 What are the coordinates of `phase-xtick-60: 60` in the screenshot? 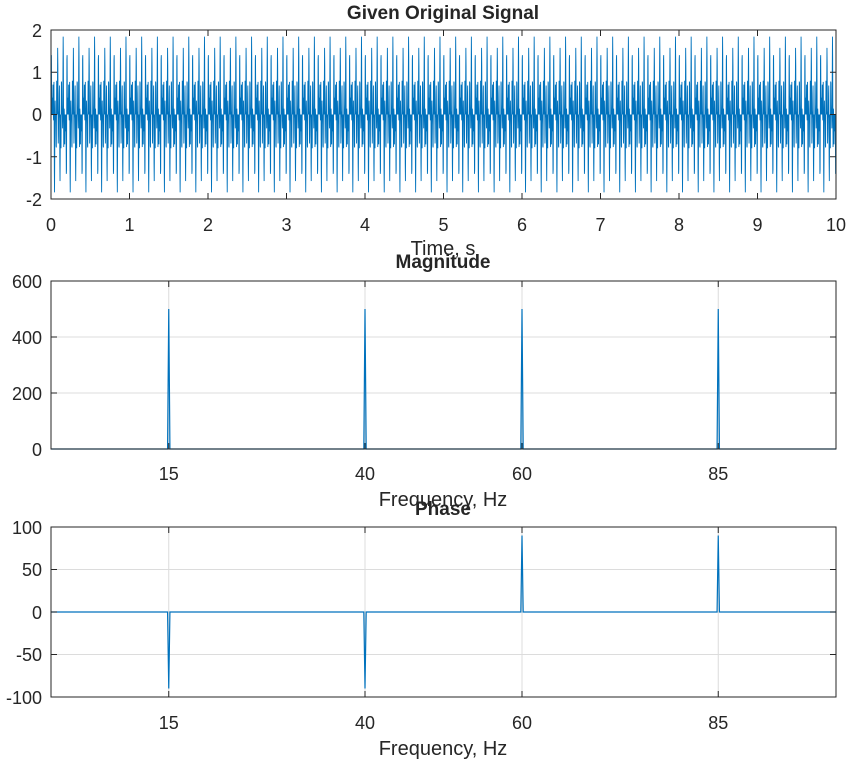 It's located at (522, 723).